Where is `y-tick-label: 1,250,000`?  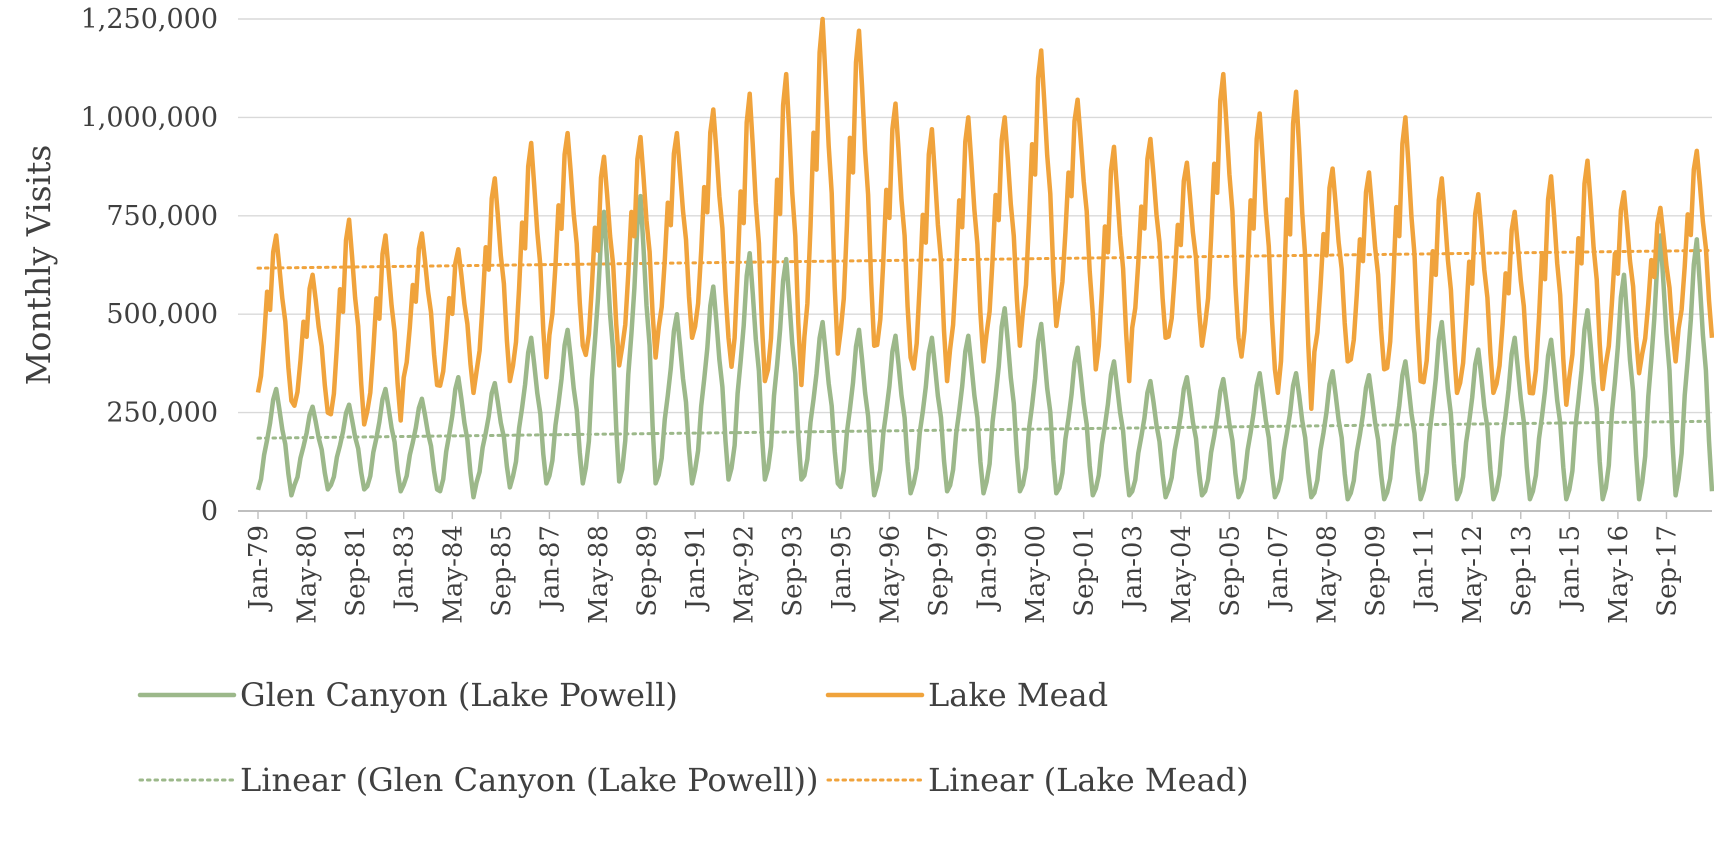 y-tick-label: 1,250,000 is located at coordinates (149, 19).